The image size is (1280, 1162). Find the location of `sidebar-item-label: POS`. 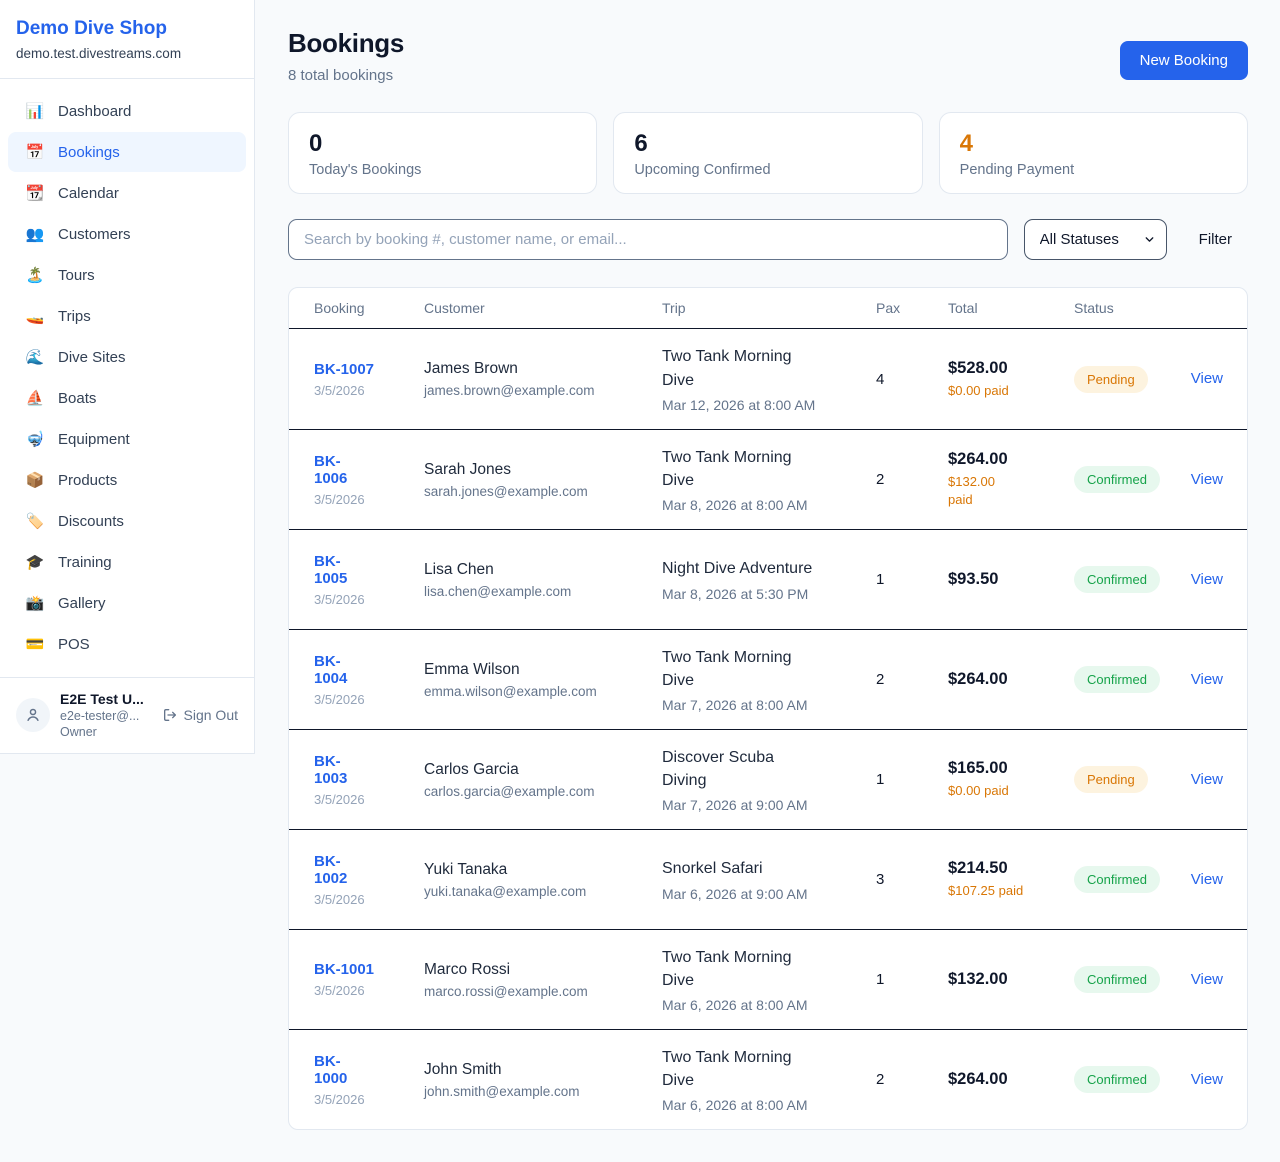

sidebar-item-label: POS is located at coordinates (74, 644).